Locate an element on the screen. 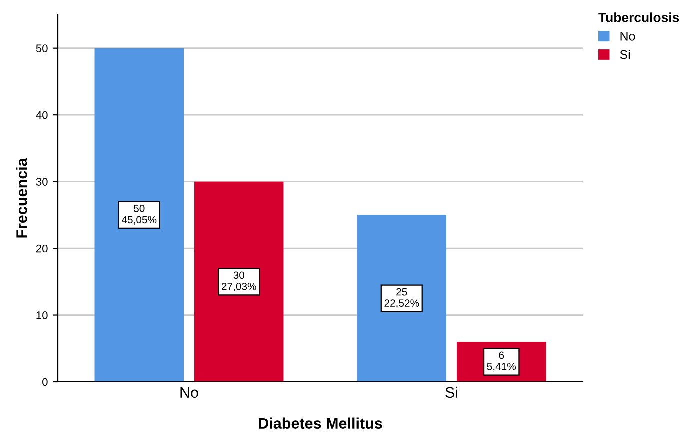 The width and height of the screenshot is (686, 432). data-label: 6 5,41% is located at coordinates (501, 362).